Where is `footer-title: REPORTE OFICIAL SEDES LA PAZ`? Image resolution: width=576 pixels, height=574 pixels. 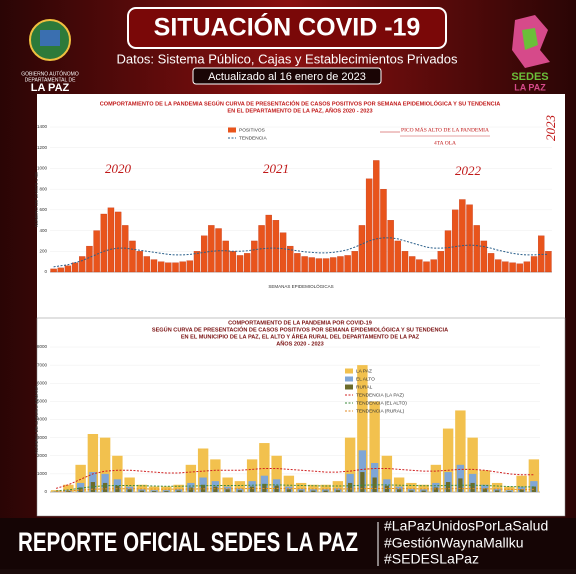
footer-title: REPORTE OFICIAL SEDES LA PAZ is located at coordinates (188, 542).